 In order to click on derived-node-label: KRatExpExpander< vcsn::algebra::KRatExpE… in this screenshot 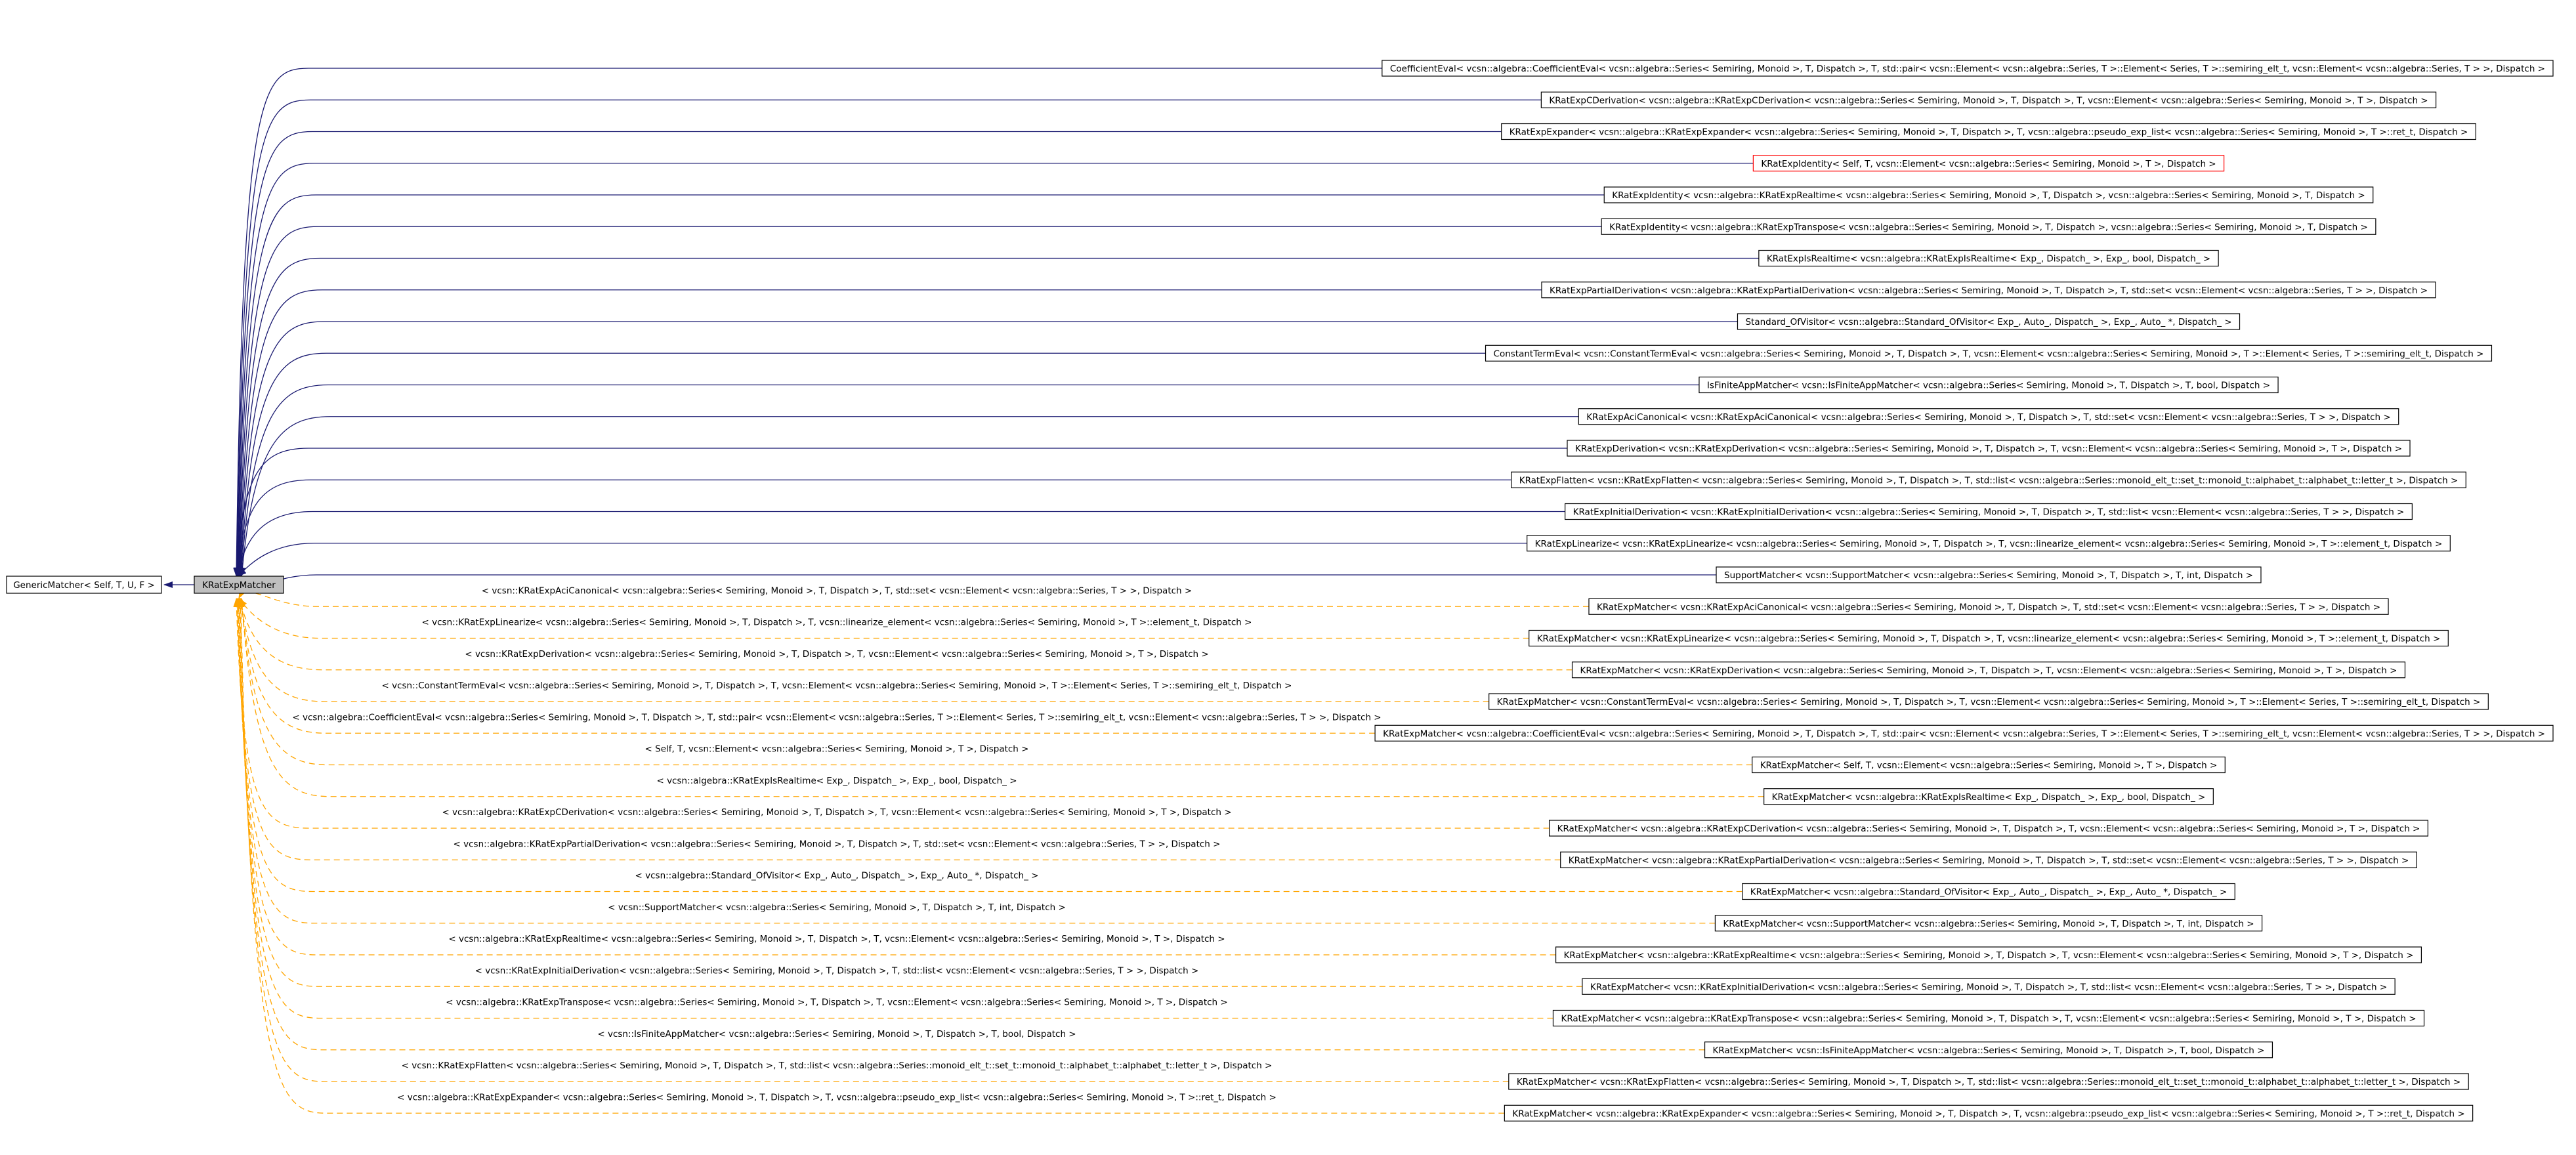, I will do `click(1989, 132)`.